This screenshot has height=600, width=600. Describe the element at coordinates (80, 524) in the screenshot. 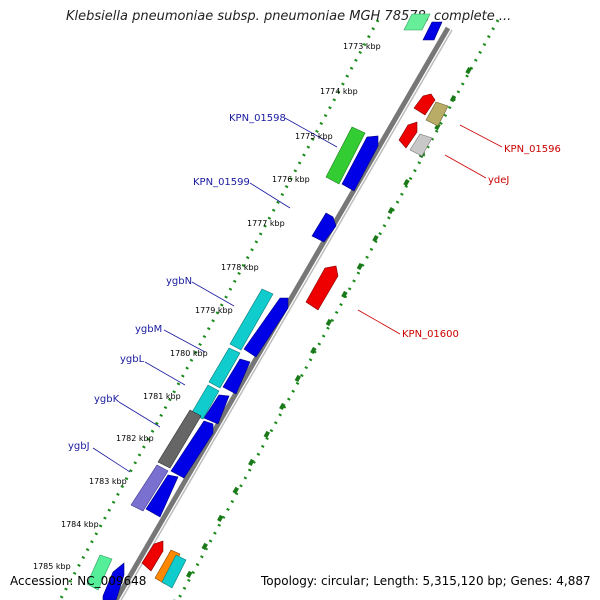

I see `tick-label: 1784 kbp` at that location.